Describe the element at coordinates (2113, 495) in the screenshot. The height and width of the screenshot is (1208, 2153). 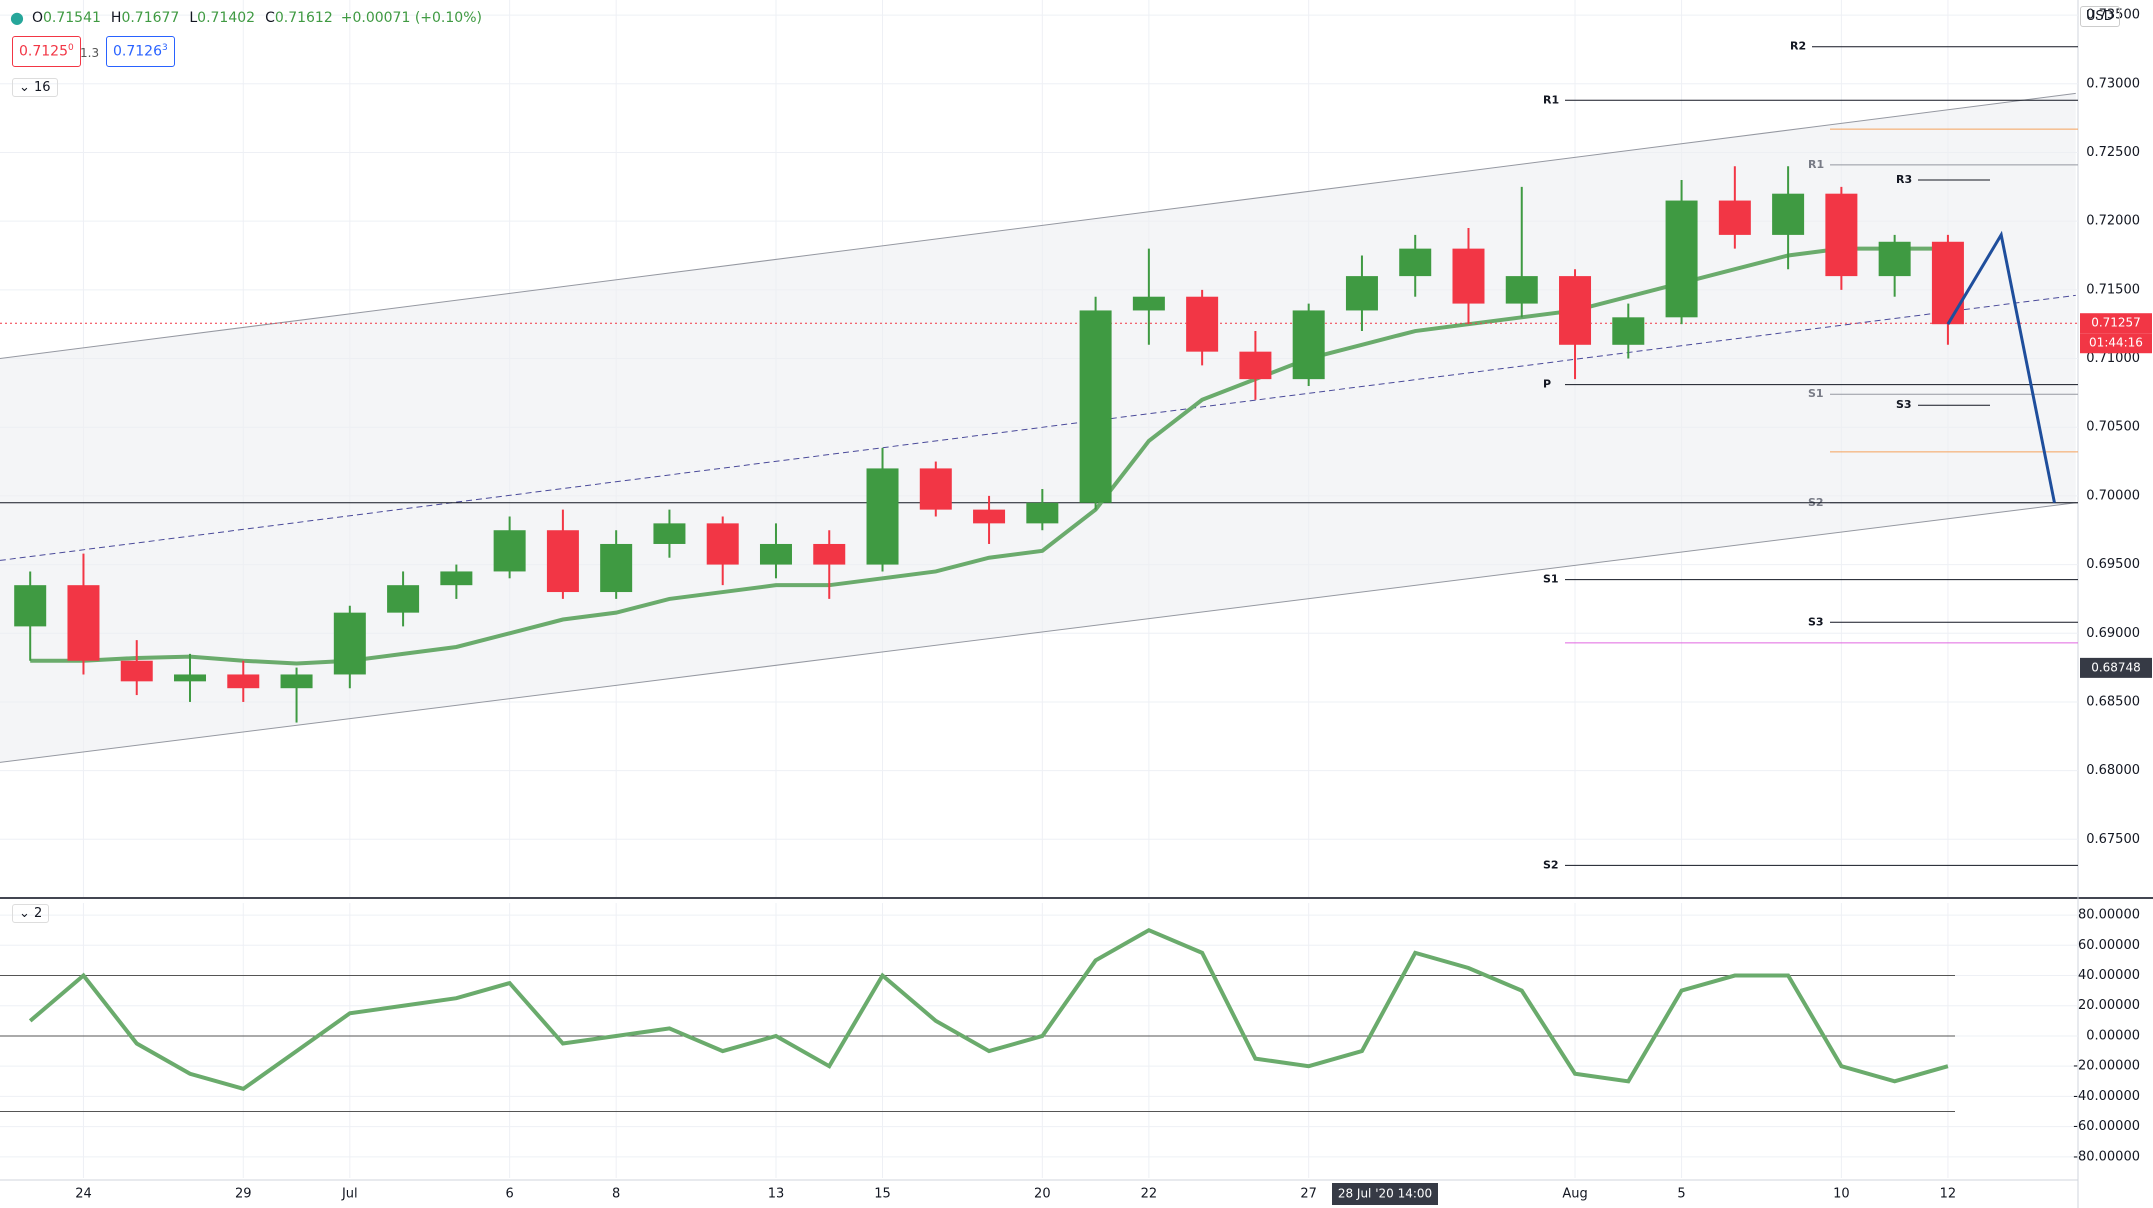
I see `y-tick-label: 0.70000` at that location.